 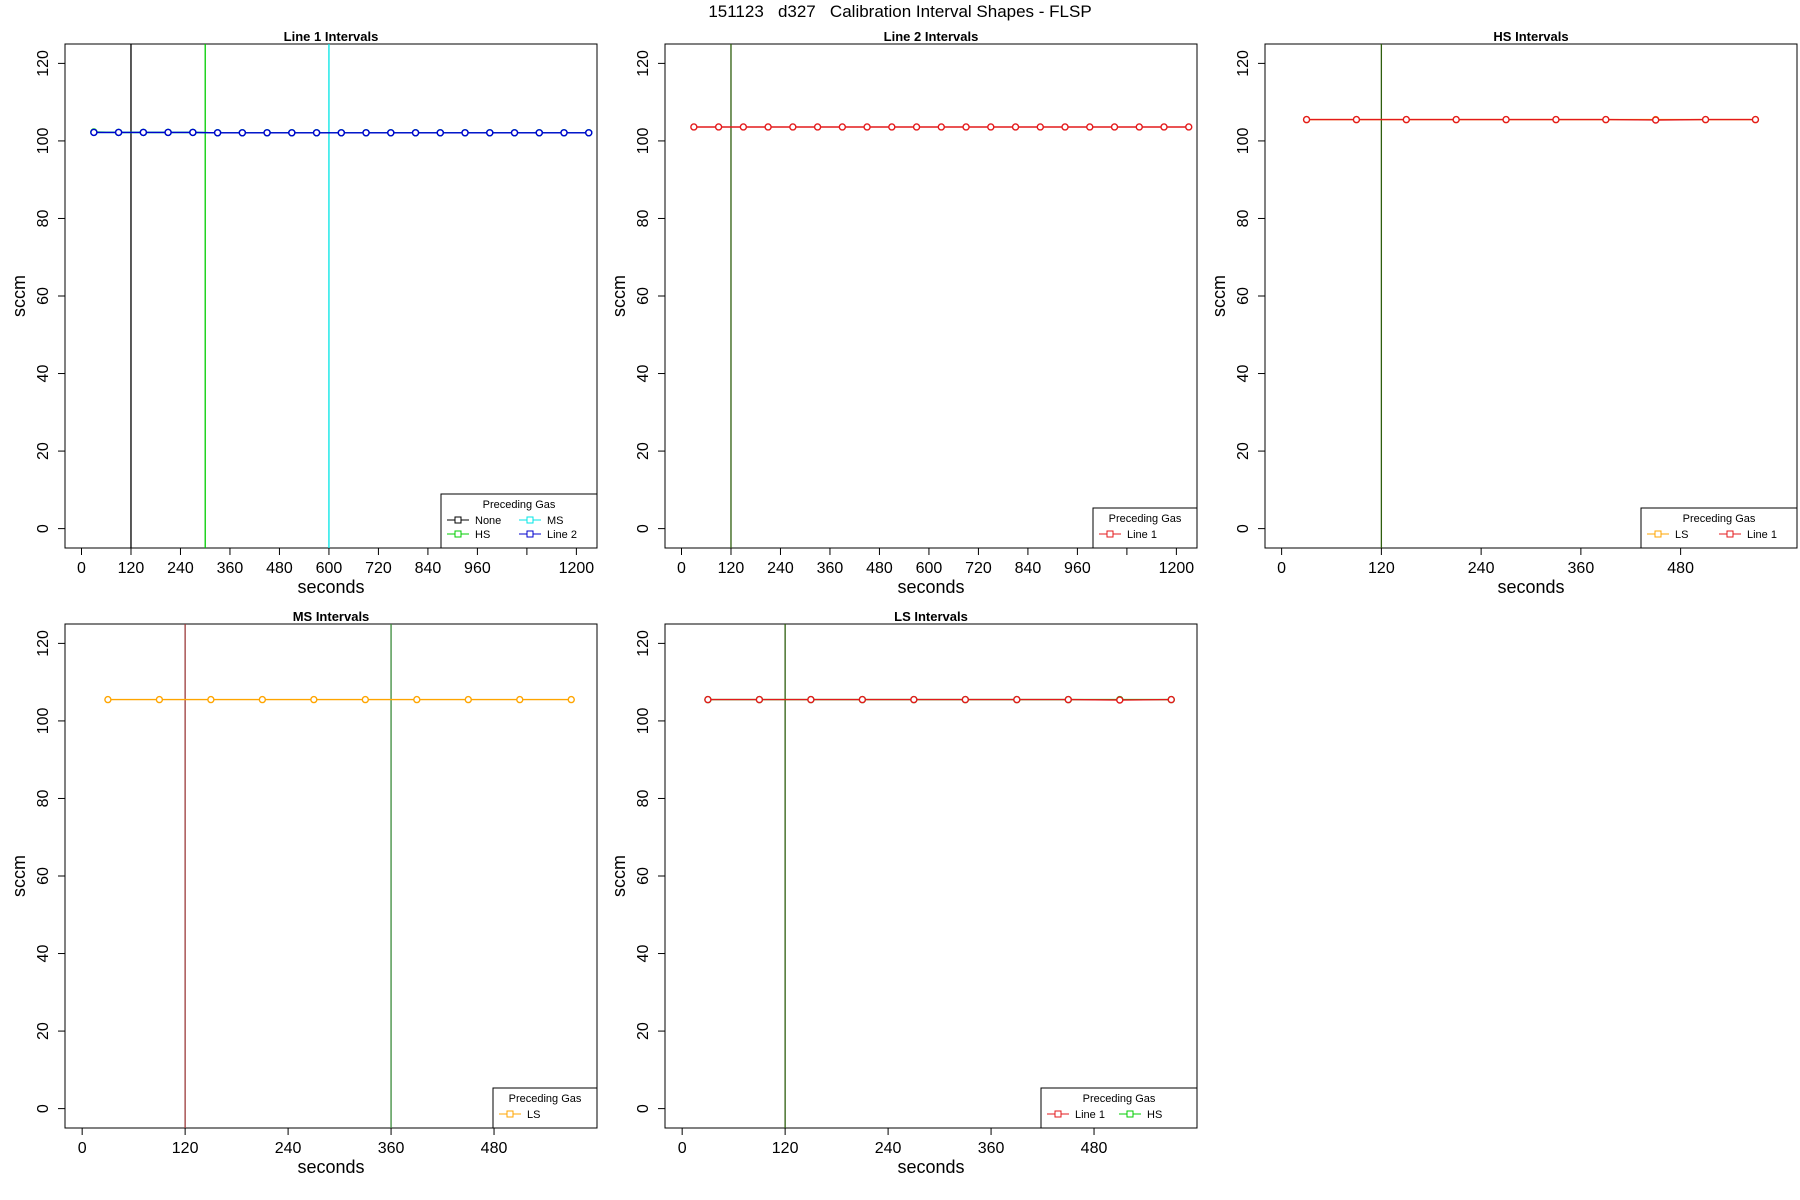 I want to click on legend: Preceding Gas Line 1 HS, so click(x=1119, y=1108).